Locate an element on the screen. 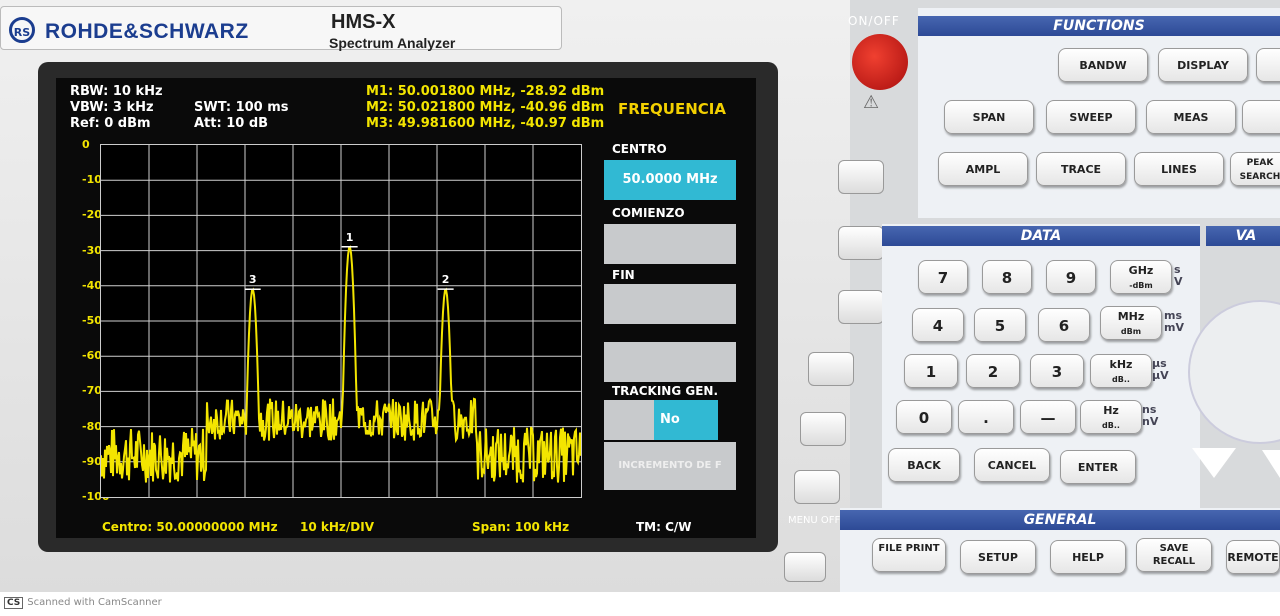 This screenshot has width=1280, height=616. arrow-down-left-icon is located at coordinates (1214, 463).